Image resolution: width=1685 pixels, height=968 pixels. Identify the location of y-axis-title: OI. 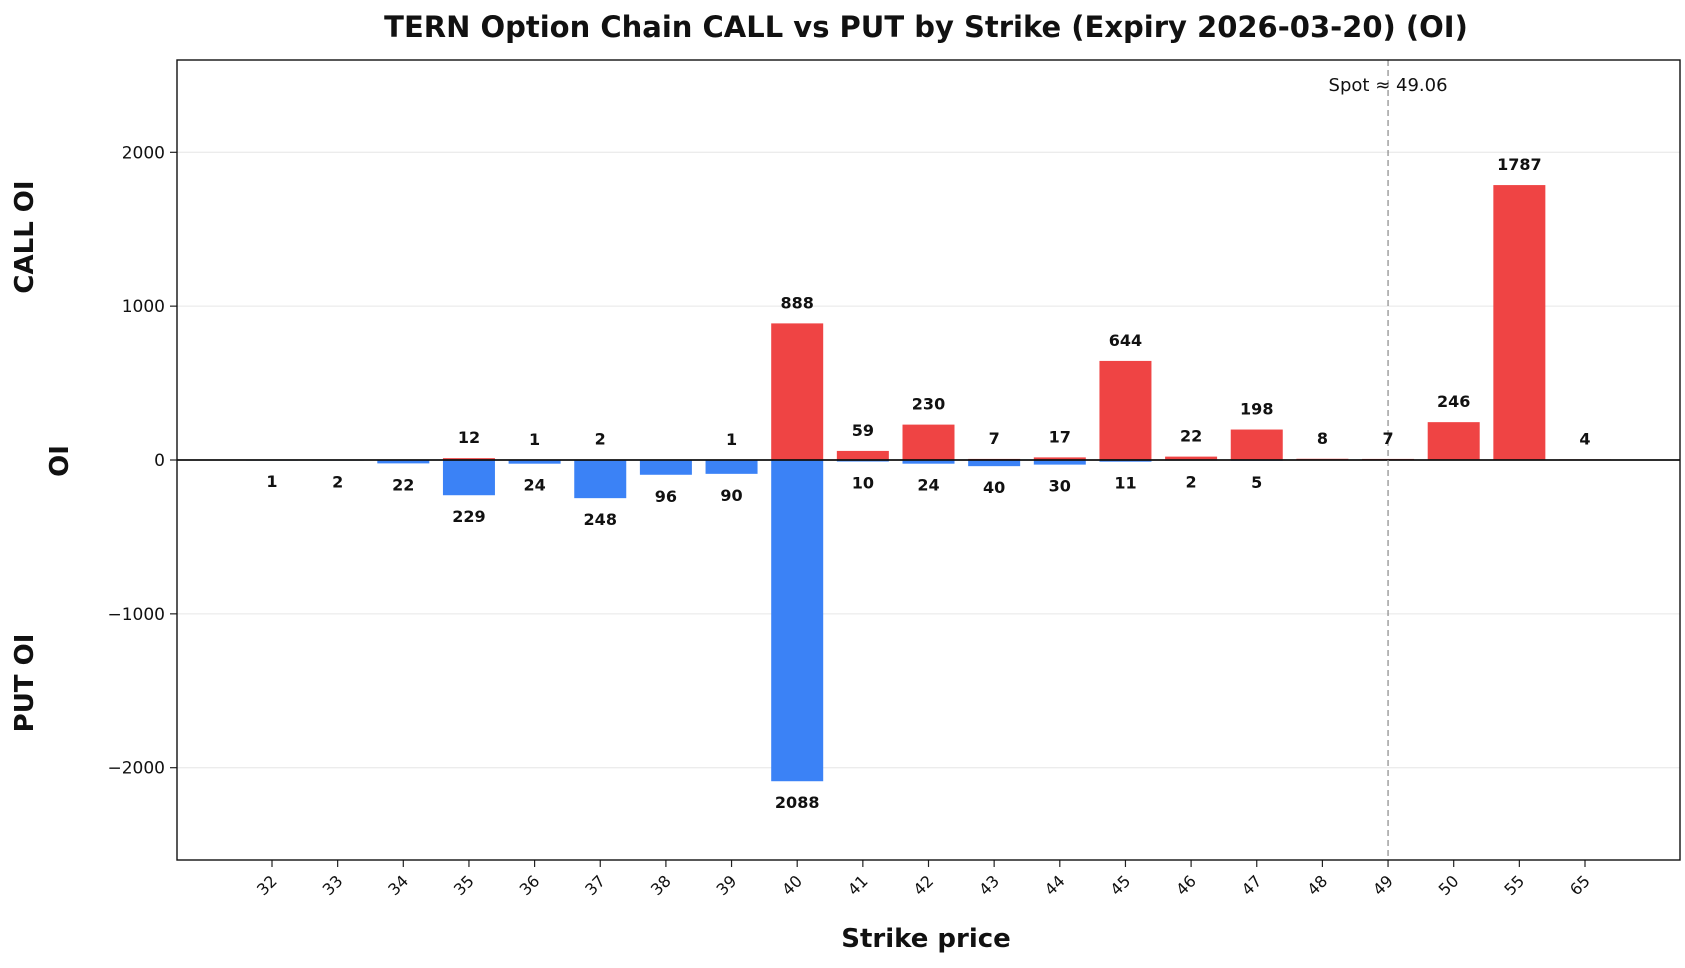
(60, 461).